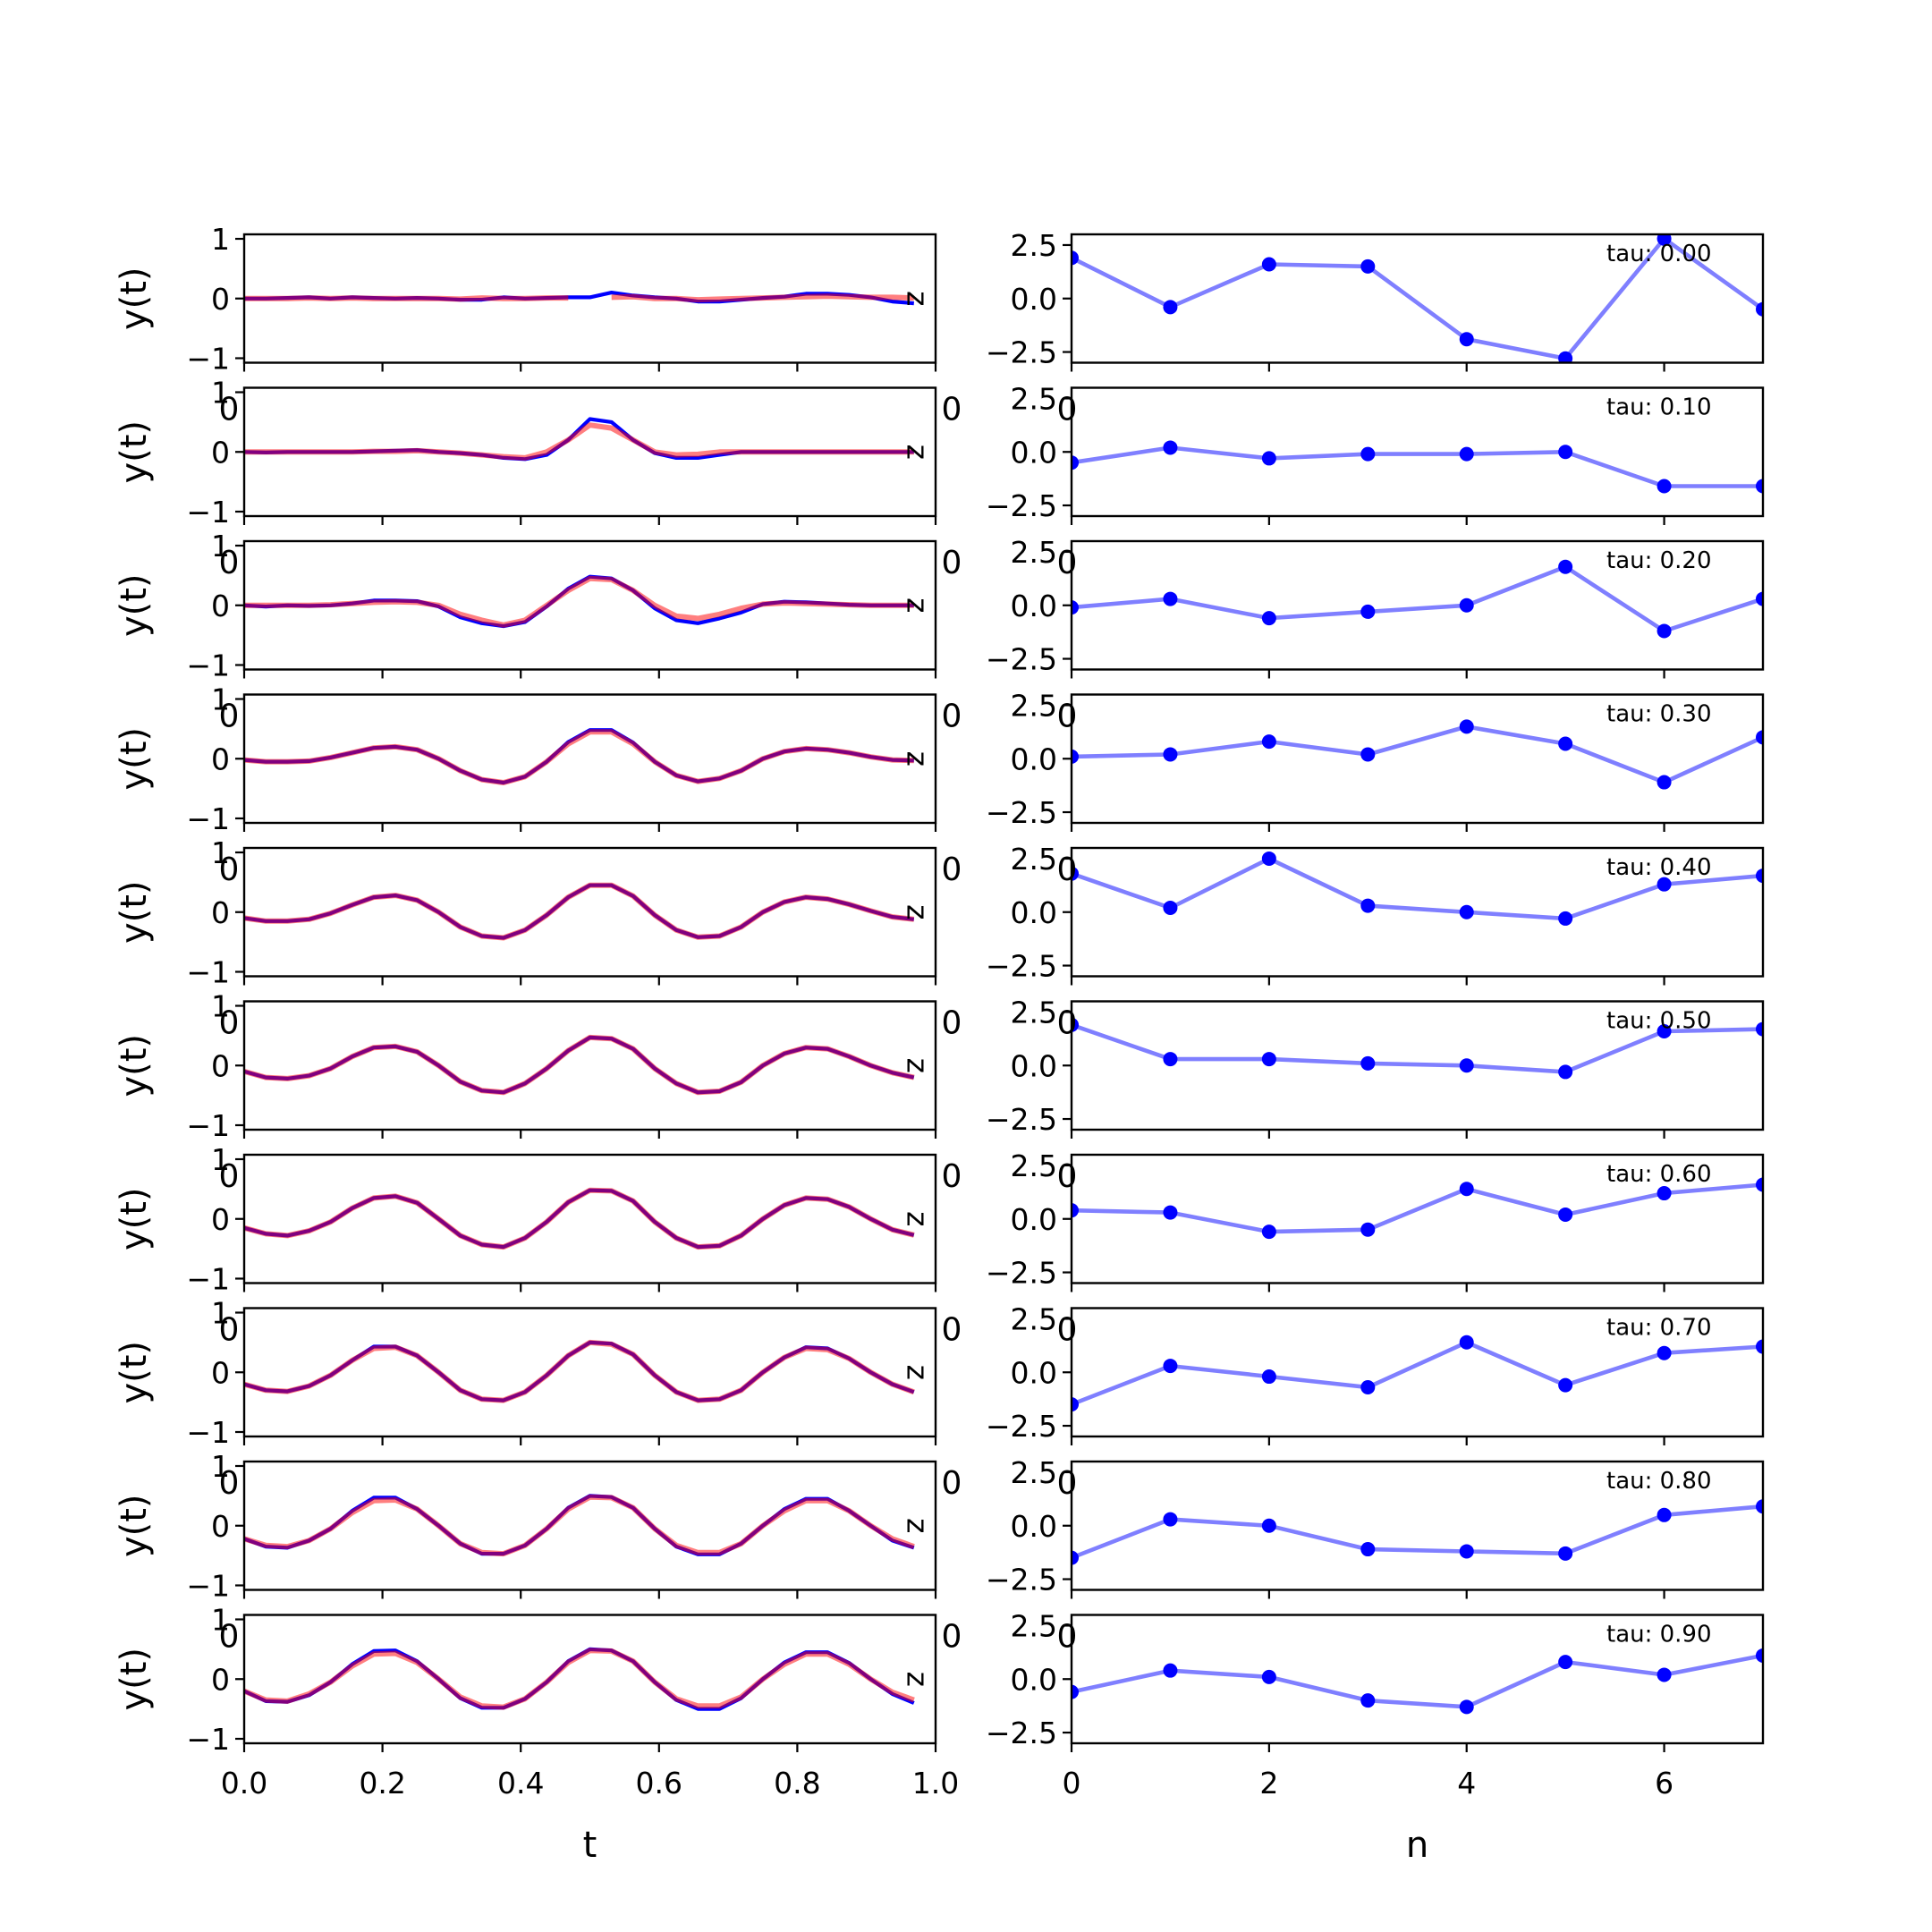 This screenshot has width=1932, height=1932. I want to click on right-ytick-label-1-0: 2.5, so click(1034, 398).